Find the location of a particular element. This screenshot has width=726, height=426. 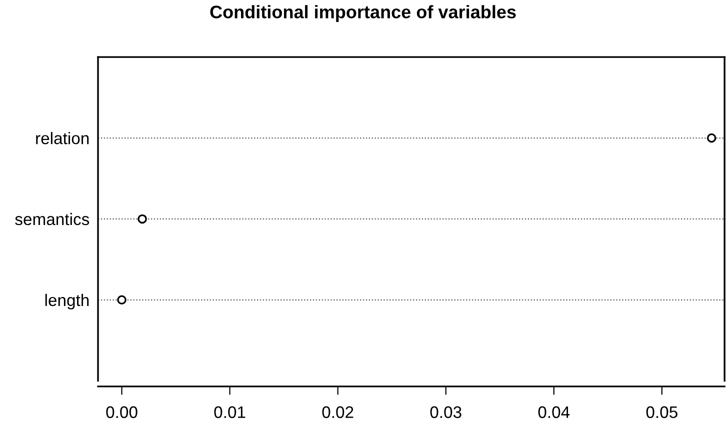

y-tick-label: length is located at coordinates (67, 302).